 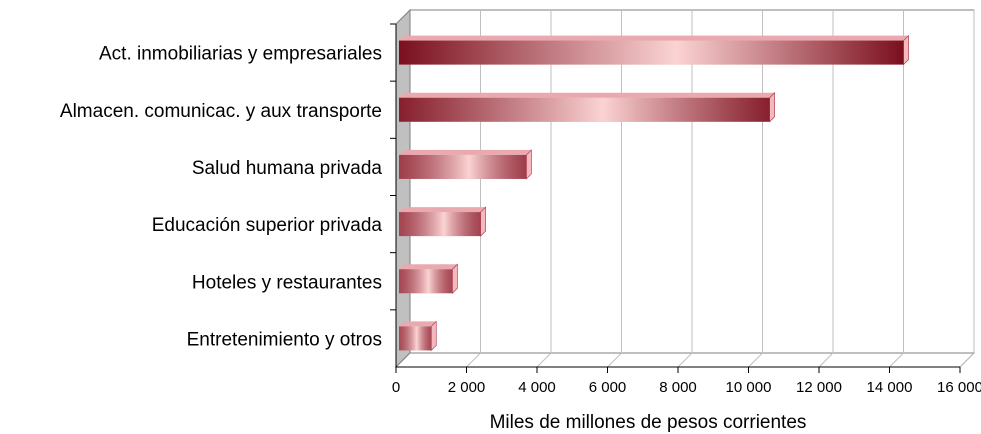 What do you see at coordinates (240, 54) in the screenshot?
I see `category-label: Act. inmobiliarias y empresariales` at bounding box center [240, 54].